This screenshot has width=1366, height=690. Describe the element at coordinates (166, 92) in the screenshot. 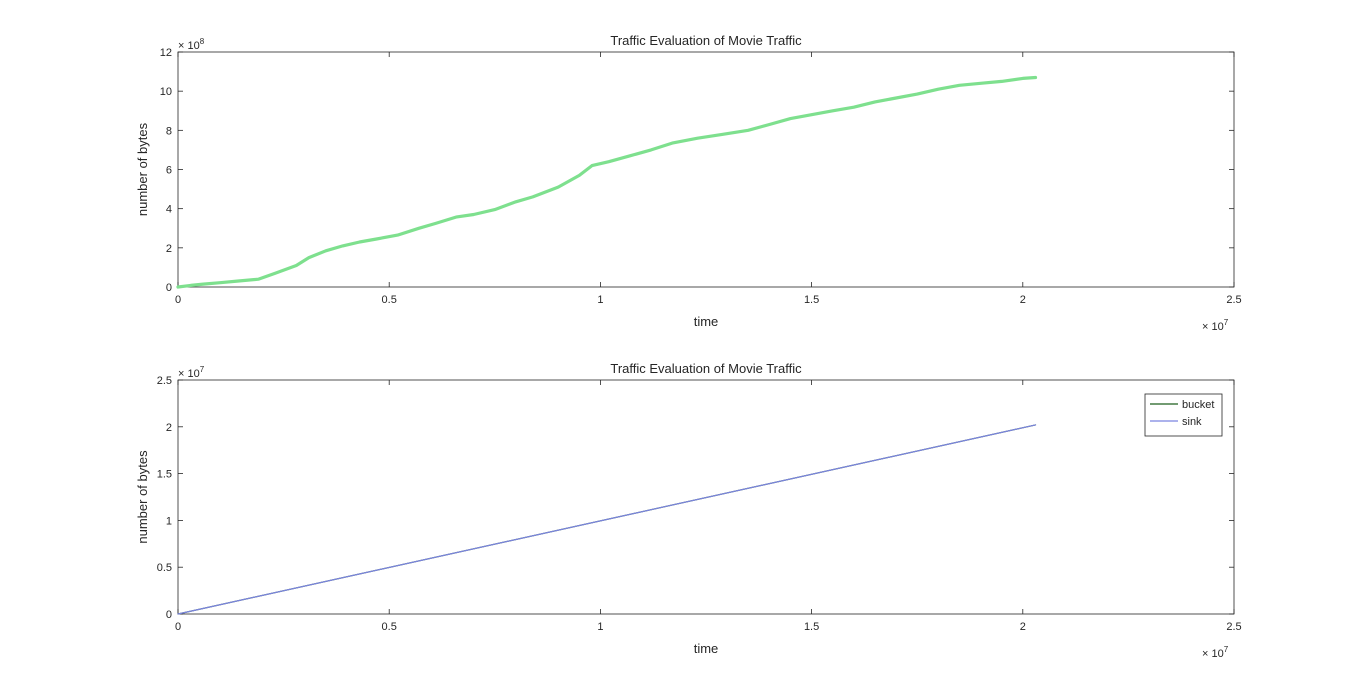

I see `y-tick-label: 10` at that location.